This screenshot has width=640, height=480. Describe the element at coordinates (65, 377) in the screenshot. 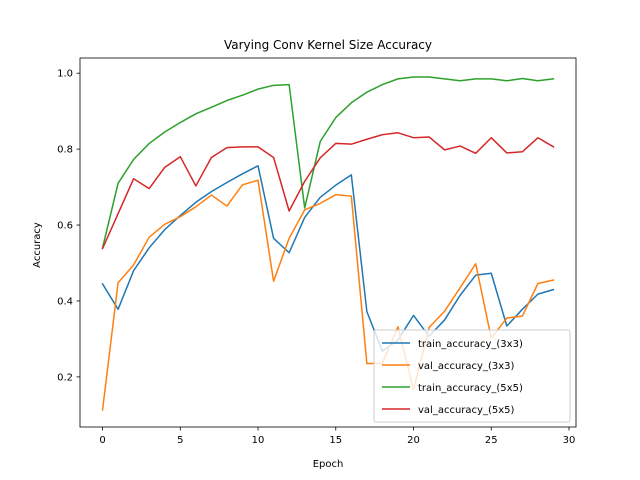

I see `y-tick-label: 0.2` at that location.